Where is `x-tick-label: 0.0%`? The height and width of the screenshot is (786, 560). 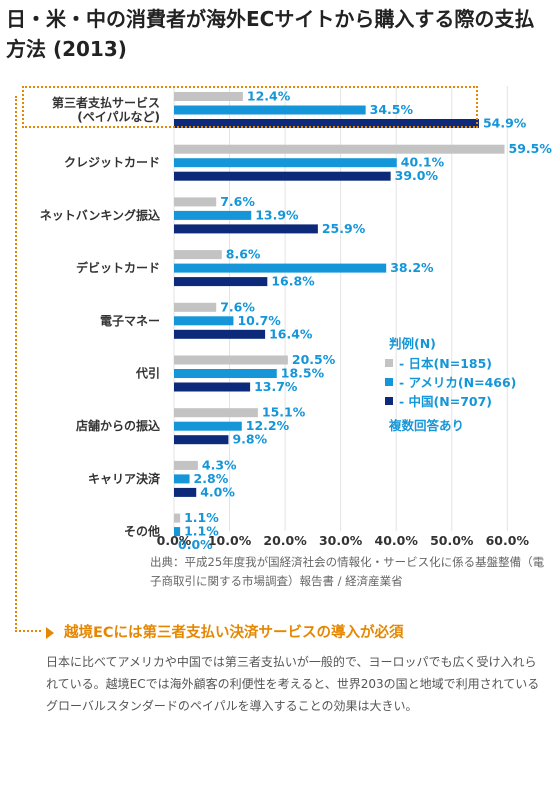 x-tick-label: 0.0% is located at coordinates (174, 540).